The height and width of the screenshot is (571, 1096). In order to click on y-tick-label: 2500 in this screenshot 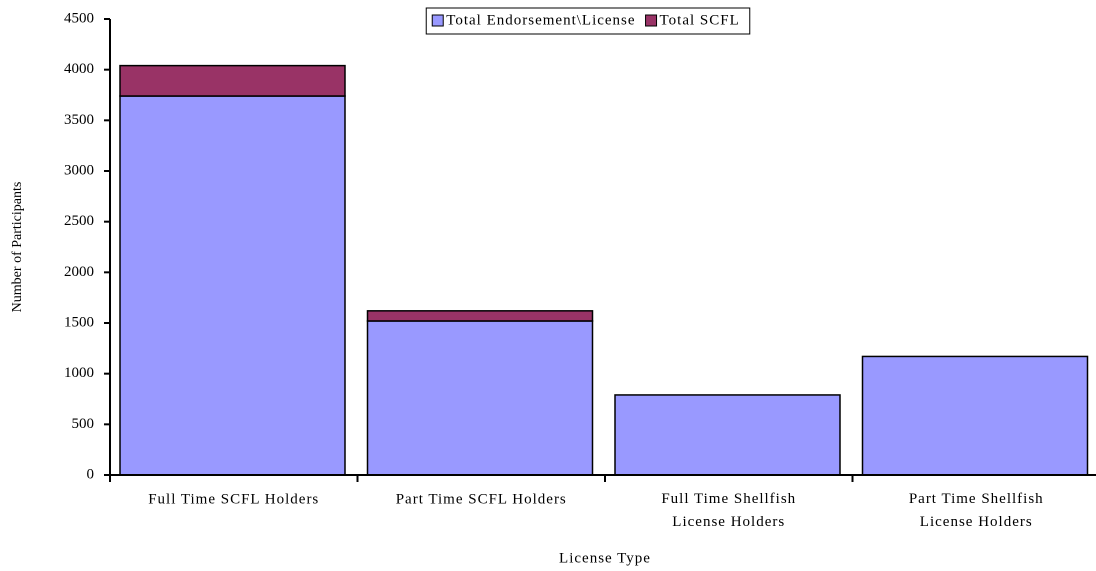, I will do `click(79, 221)`.